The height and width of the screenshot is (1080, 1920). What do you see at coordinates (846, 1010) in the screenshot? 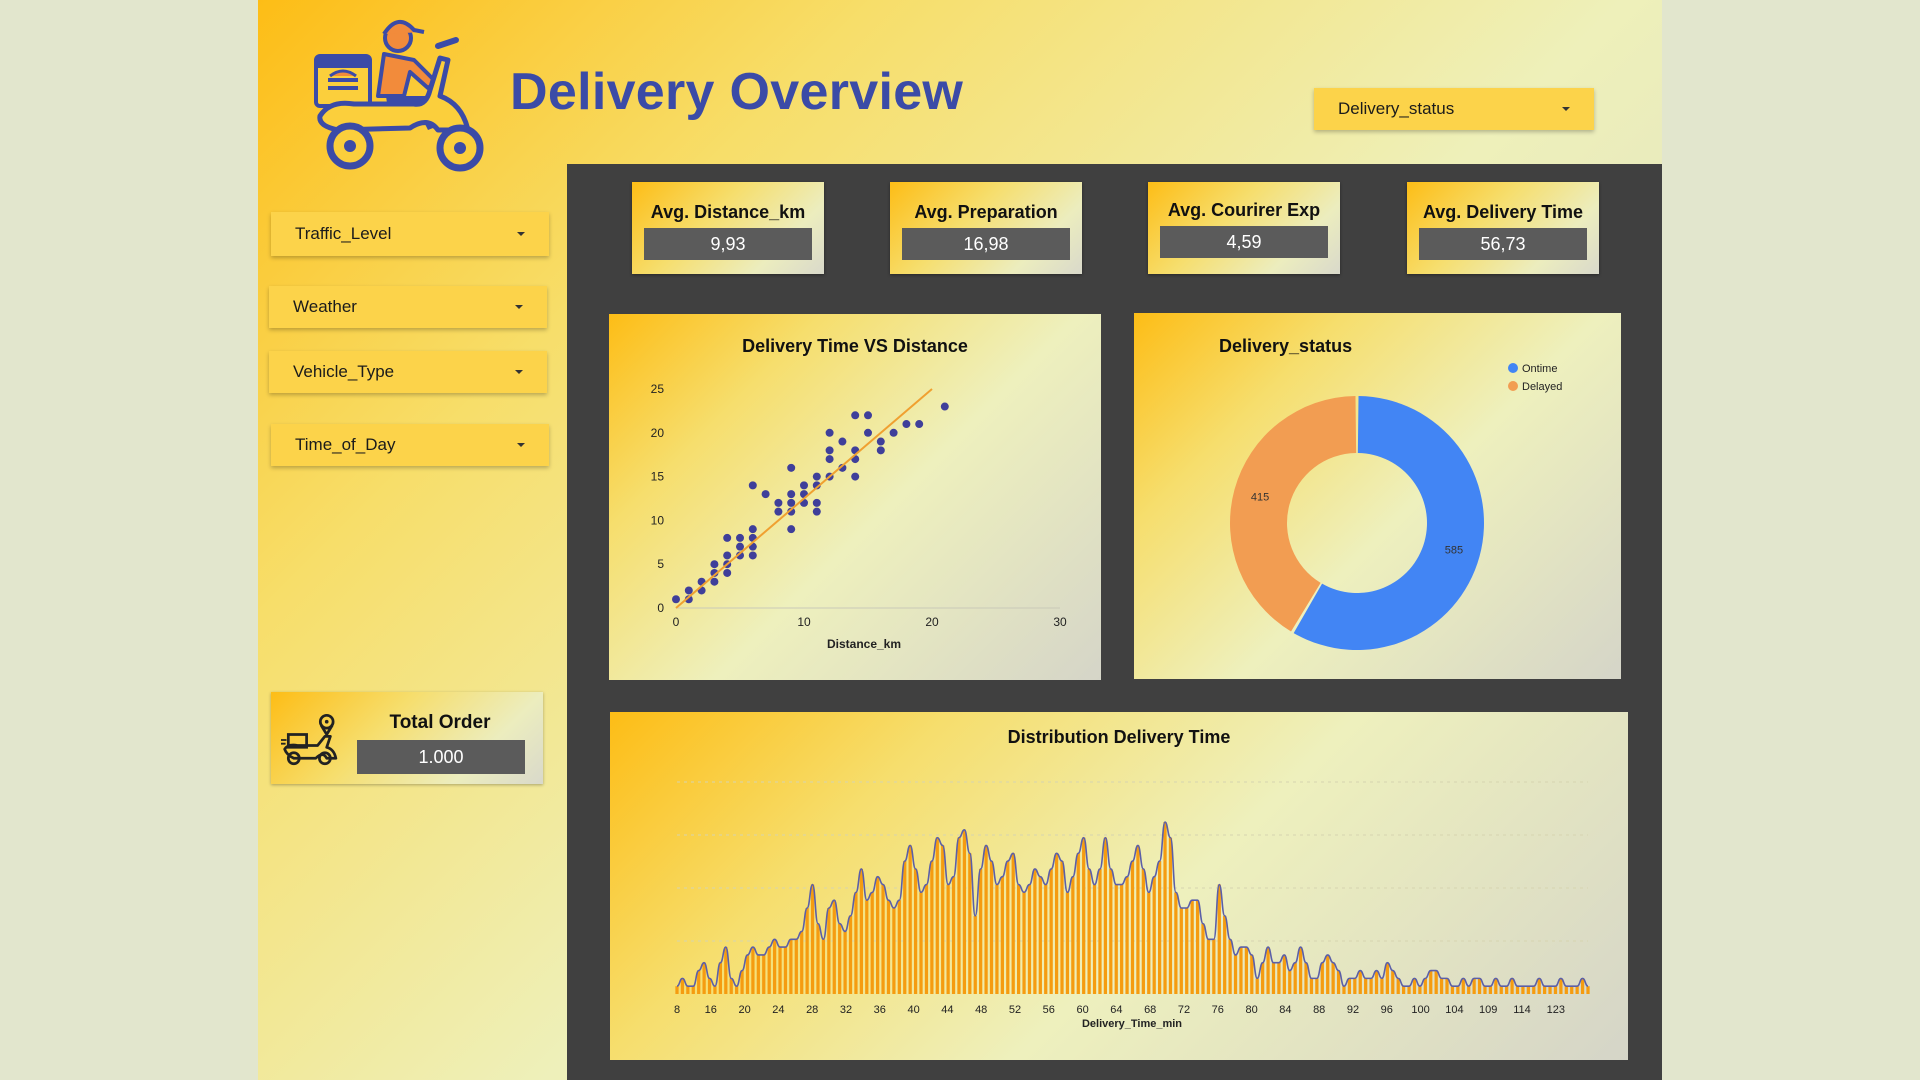
I see `x-tick-label: 32` at bounding box center [846, 1010].